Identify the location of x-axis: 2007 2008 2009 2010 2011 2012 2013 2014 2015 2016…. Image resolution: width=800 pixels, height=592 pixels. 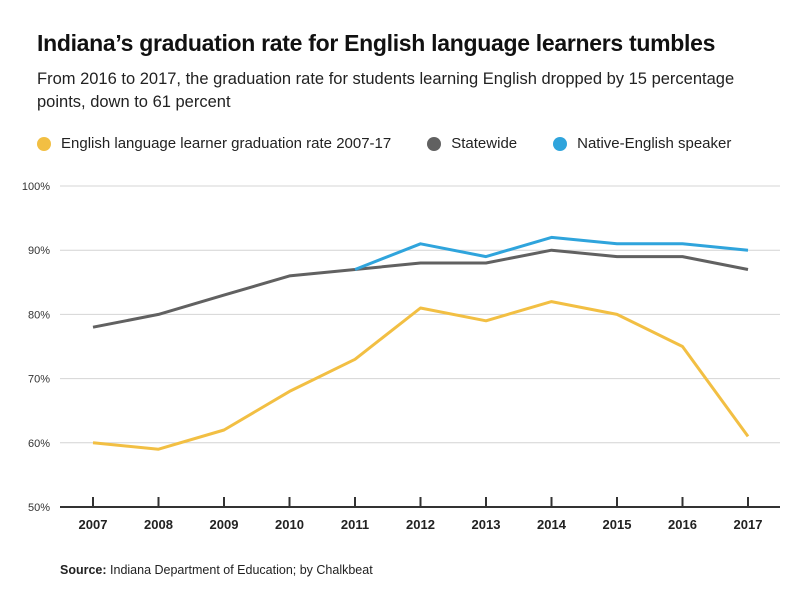
(420, 514).